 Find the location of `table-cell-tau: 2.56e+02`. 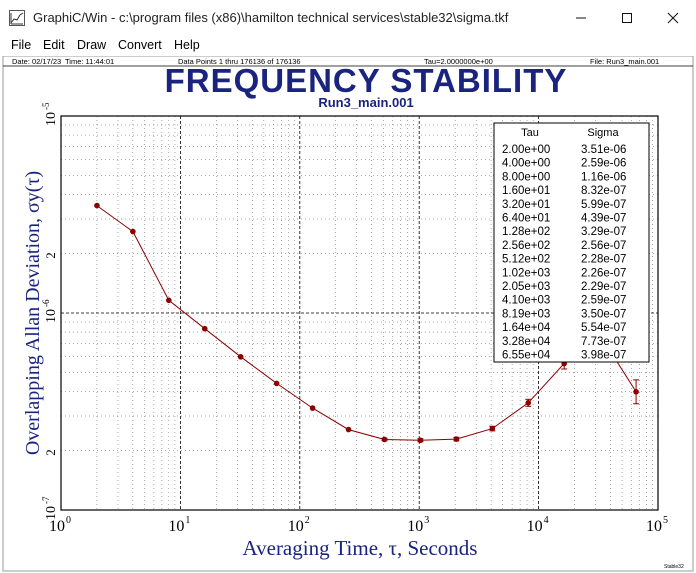

table-cell-tau: 2.56e+02 is located at coordinates (526, 246).